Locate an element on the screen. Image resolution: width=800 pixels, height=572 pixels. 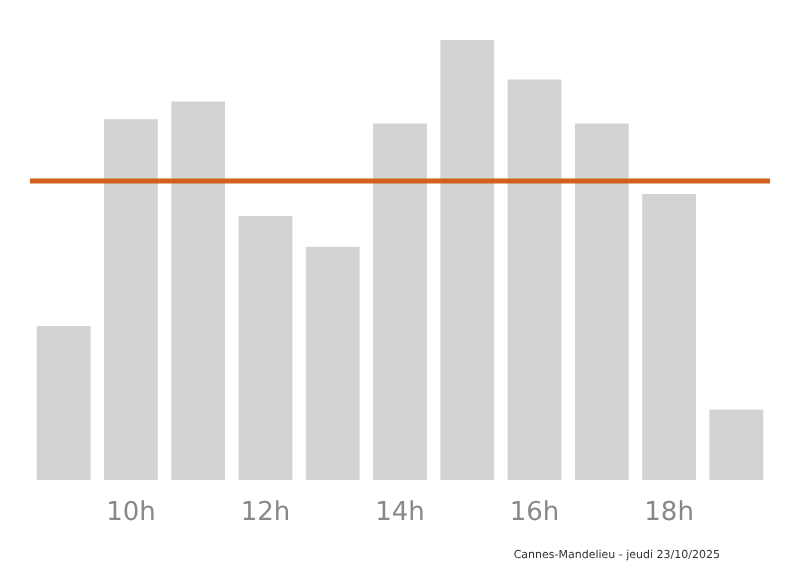
x-tick-label: 10h is located at coordinates (131, 513).